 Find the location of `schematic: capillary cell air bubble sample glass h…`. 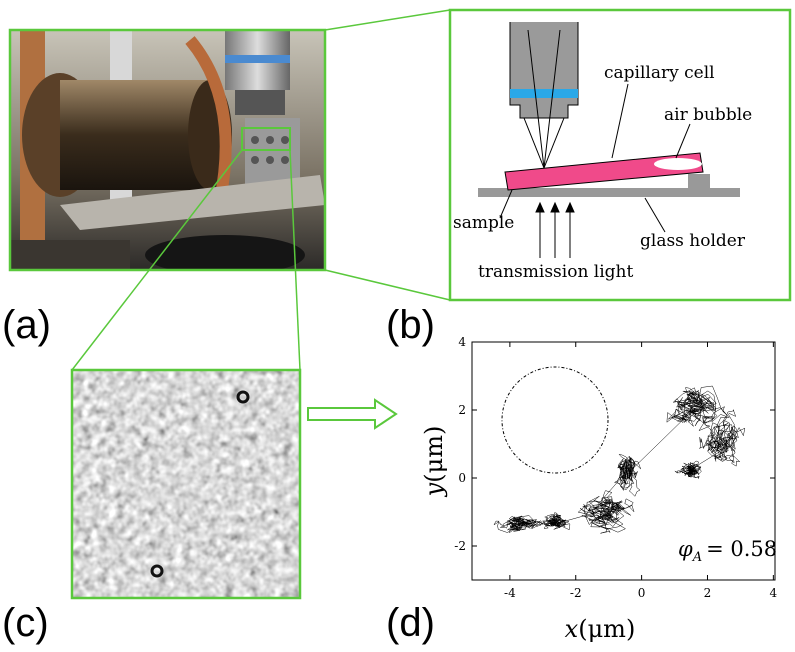

schematic: capillary cell air bubble sample glass h… is located at coordinates (602, 152).